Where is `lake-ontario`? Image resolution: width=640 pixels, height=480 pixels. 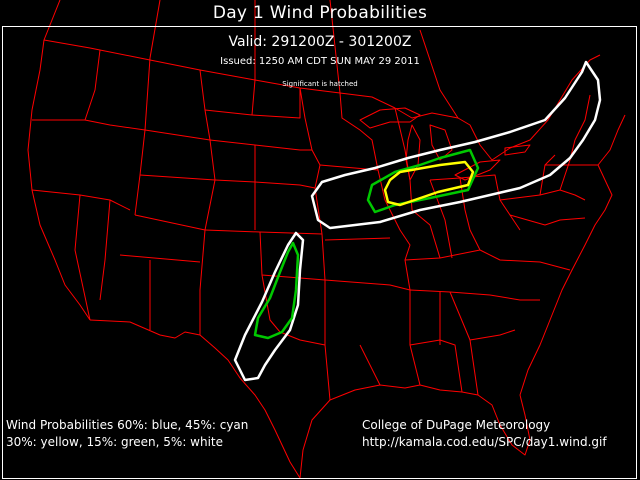 lake-ontario is located at coordinates (517, 150).